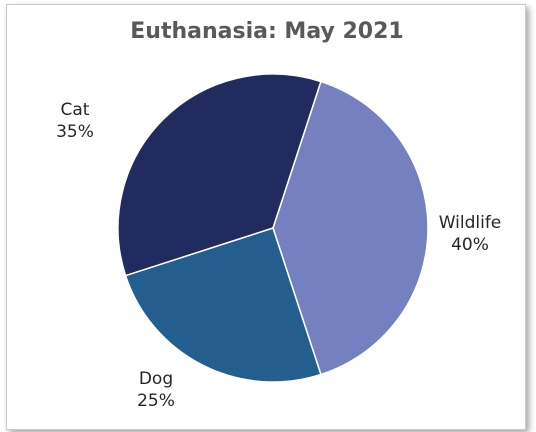 The height and width of the screenshot is (432, 536). Describe the element at coordinates (470, 223) in the screenshot. I see `slice-label-wildlife: Wildlife` at that location.